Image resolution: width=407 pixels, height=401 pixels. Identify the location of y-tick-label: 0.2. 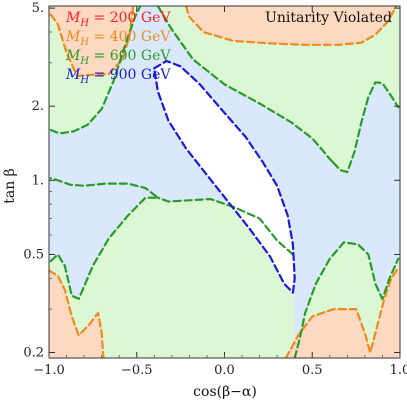
(33, 353).